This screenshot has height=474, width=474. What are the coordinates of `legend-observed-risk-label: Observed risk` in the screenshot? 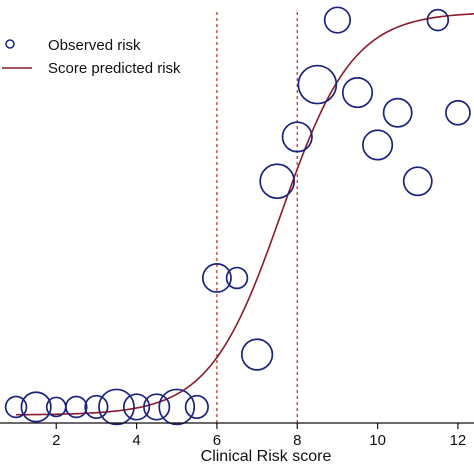 It's located at (94, 45).